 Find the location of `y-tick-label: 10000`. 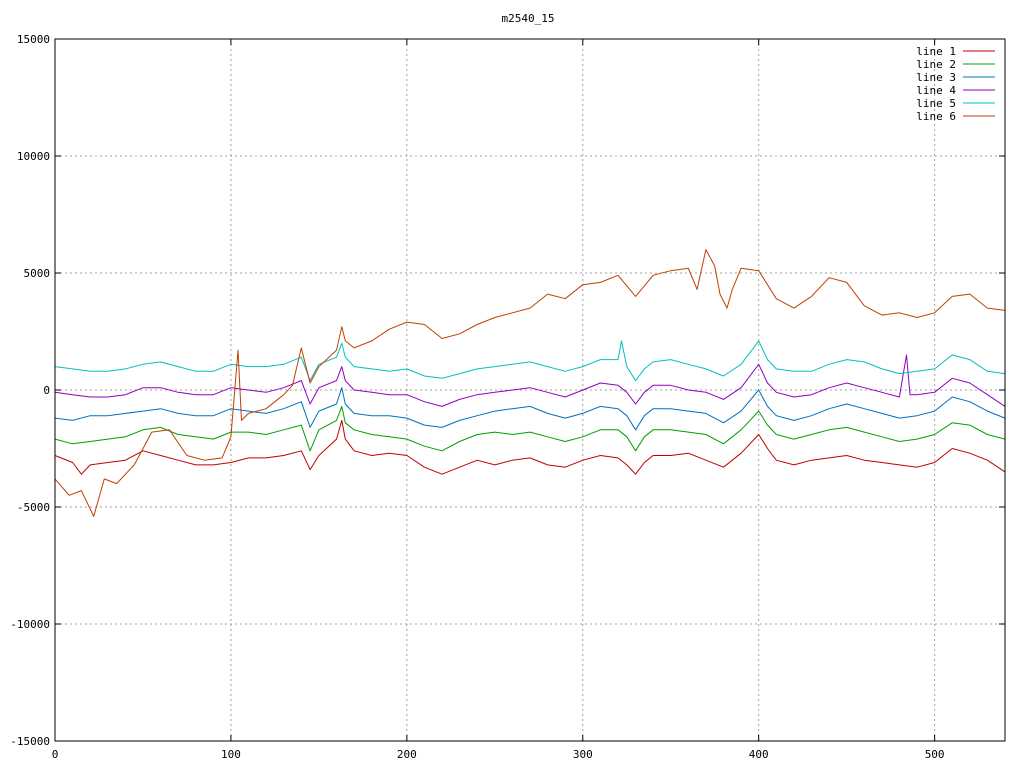

y-tick-label: 10000 is located at coordinates (33, 156).